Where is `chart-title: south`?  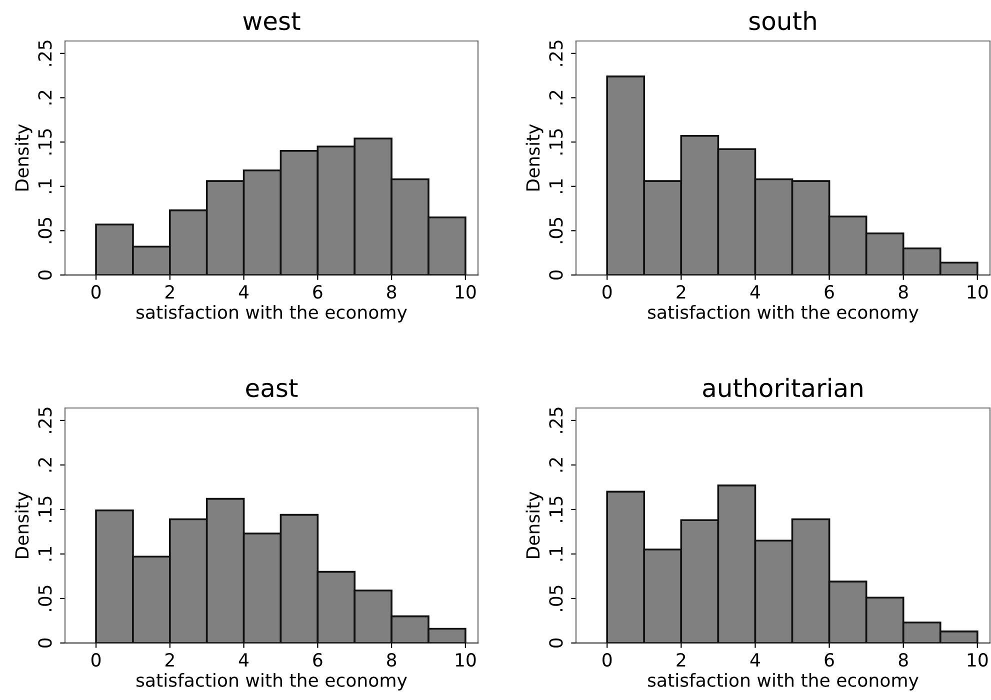 chart-title: south is located at coordinates (782, 20).